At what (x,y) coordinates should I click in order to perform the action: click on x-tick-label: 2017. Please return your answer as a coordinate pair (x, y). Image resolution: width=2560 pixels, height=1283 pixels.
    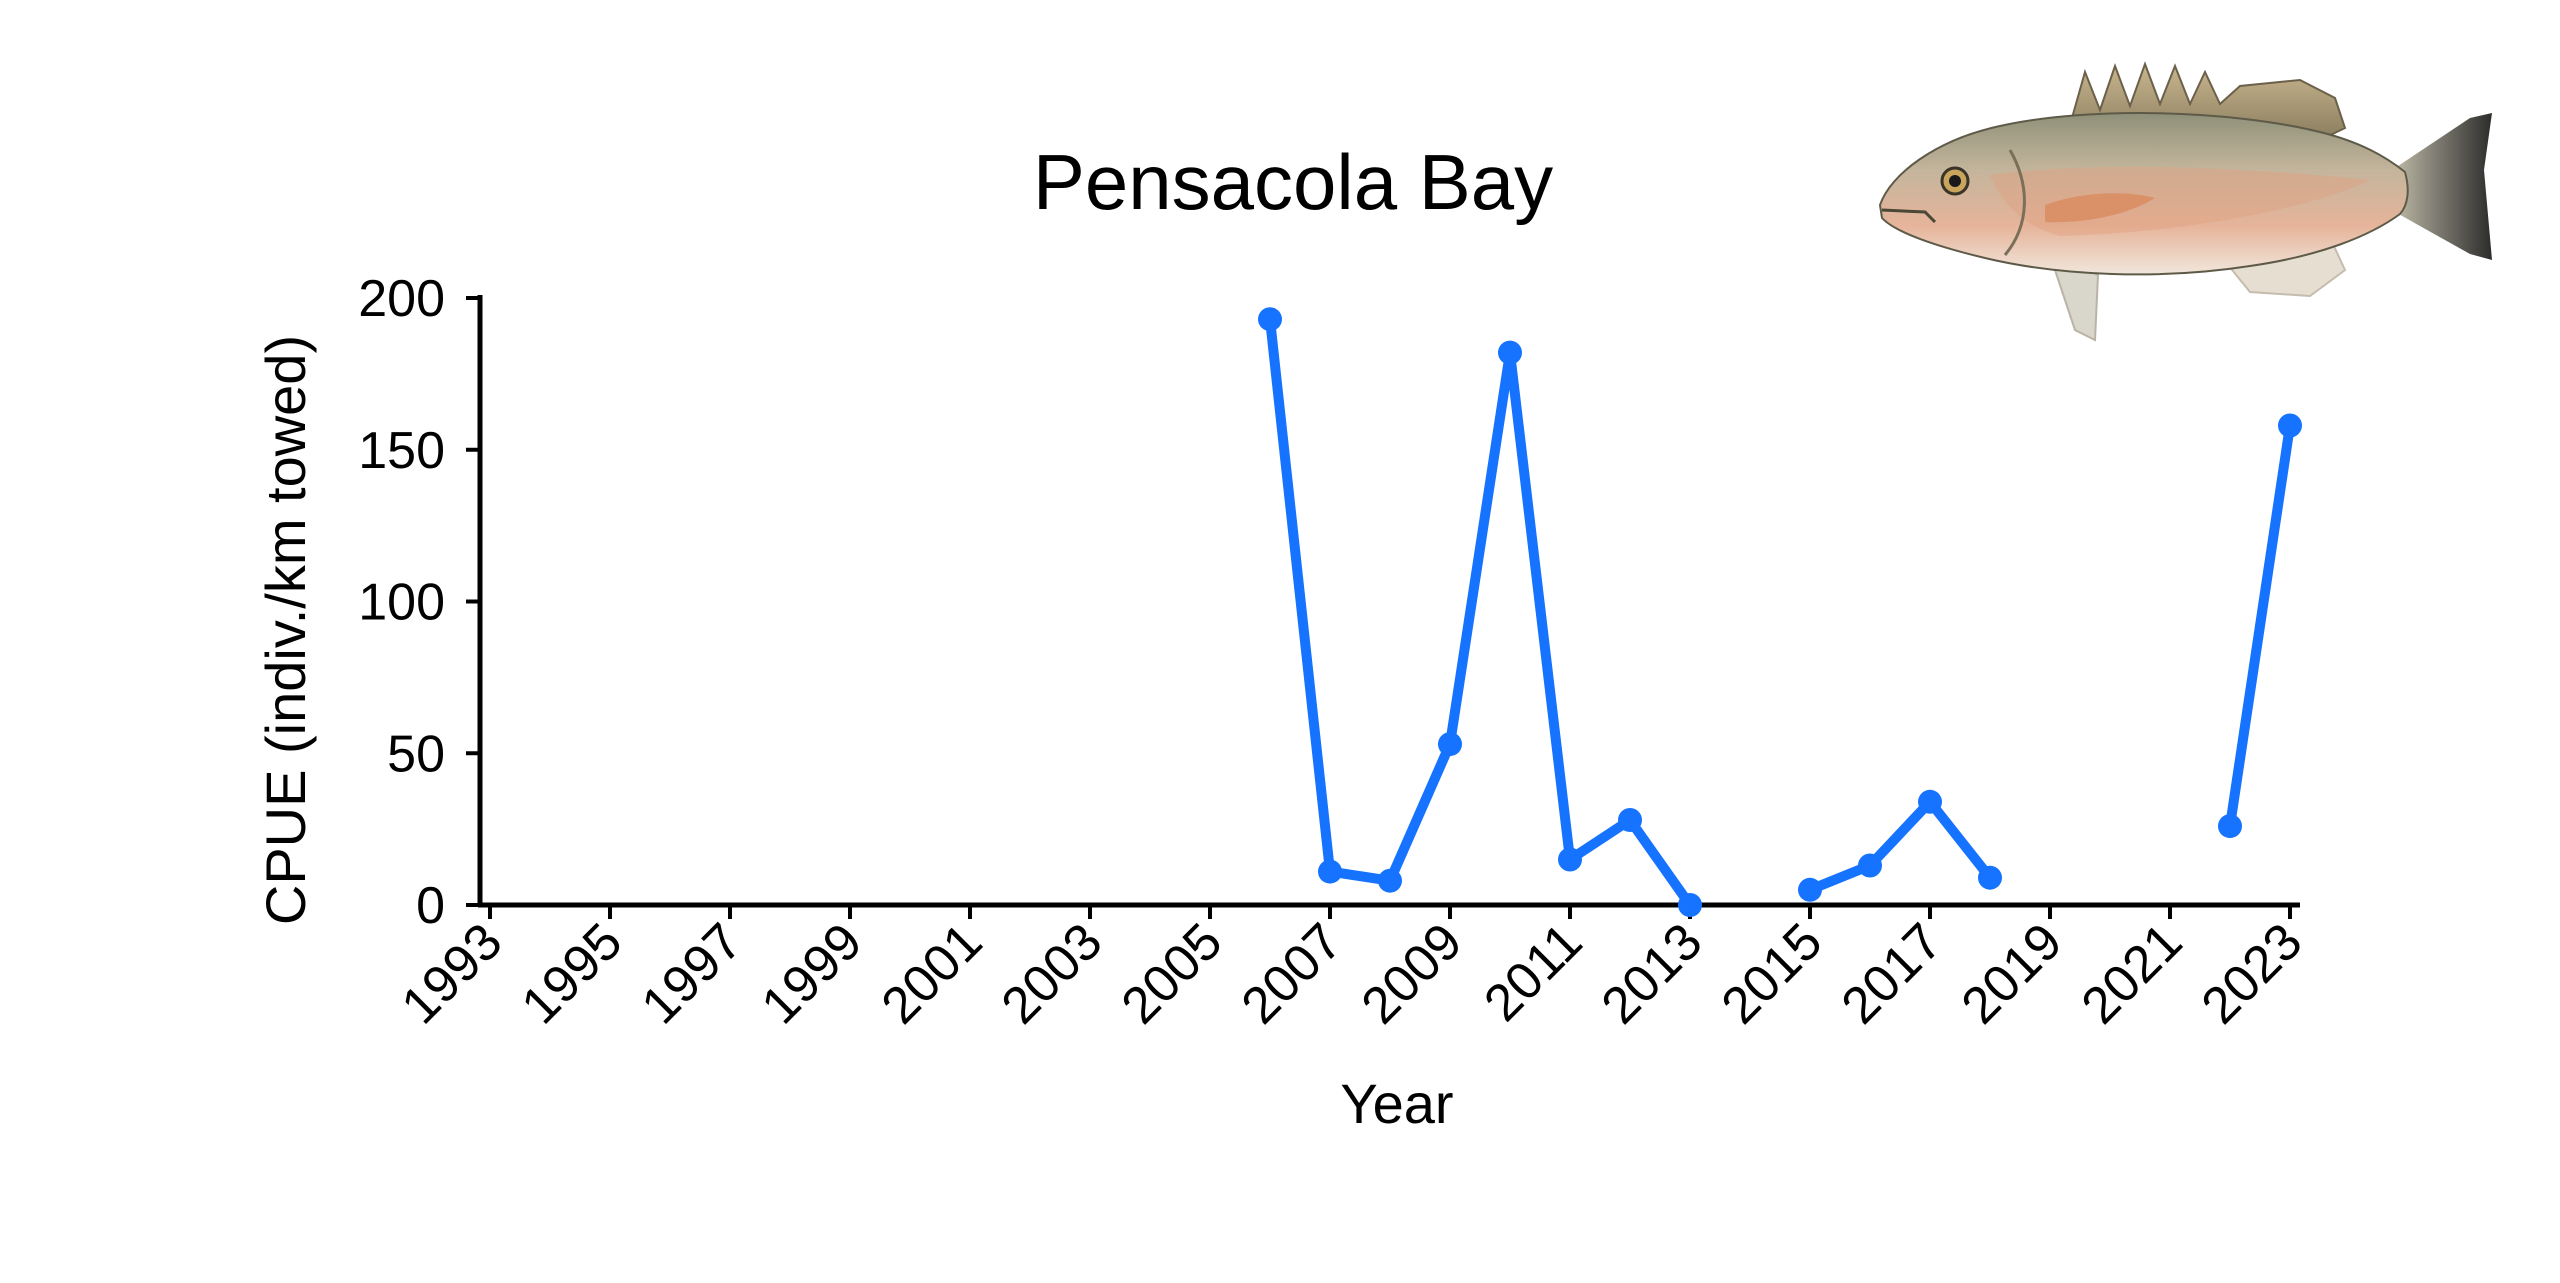
    Looking at the image, I should click on (1892, 973).